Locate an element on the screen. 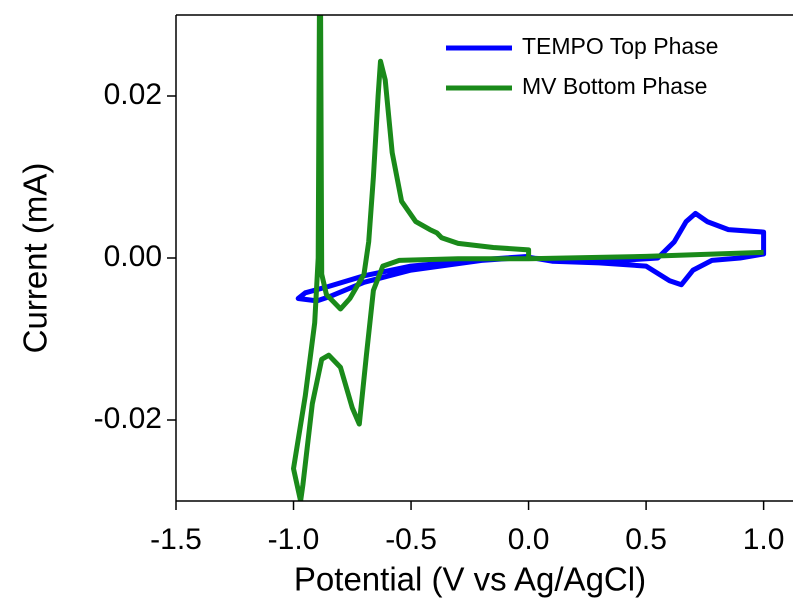  x-tick-label: 0.0 is located at coordinates (529, 539).